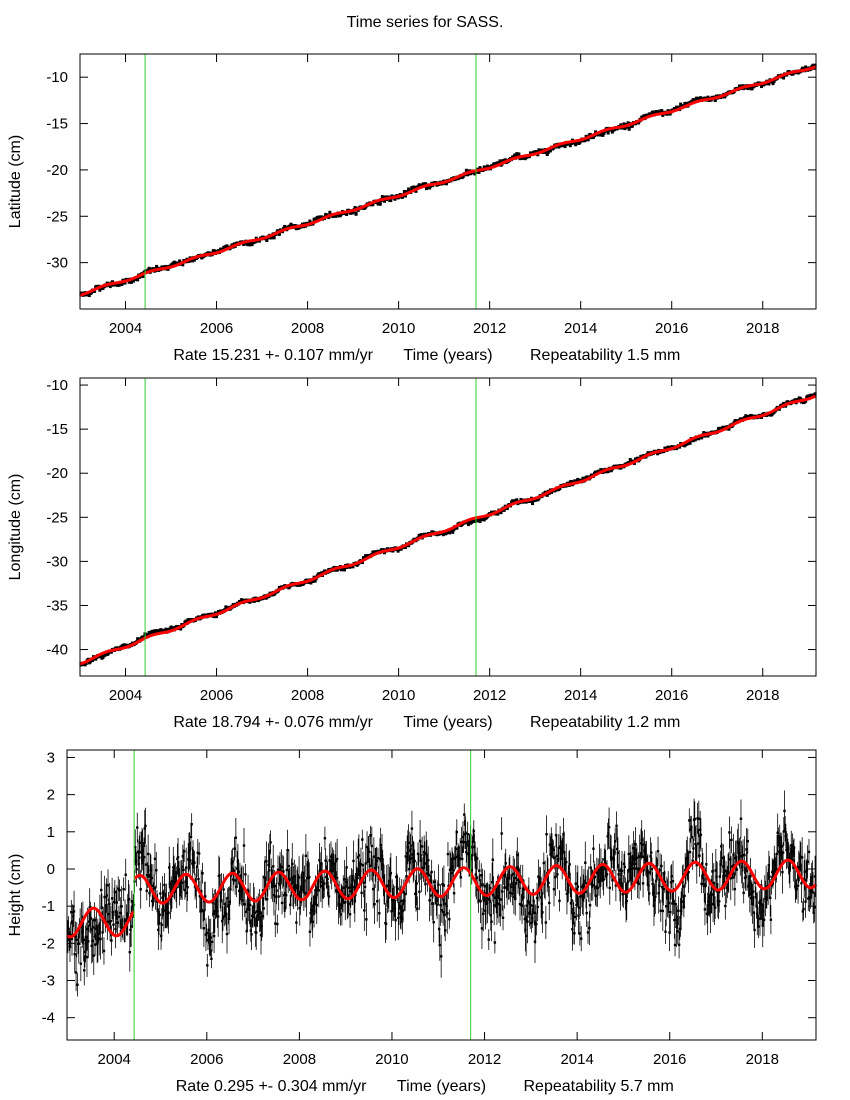 The height and width of the screenshot is (1100, 850). What do you see at coordinates (447, 355) in the screenshot?
I see `x-axis-label: Time (years)` at bounding box center [447, 355].